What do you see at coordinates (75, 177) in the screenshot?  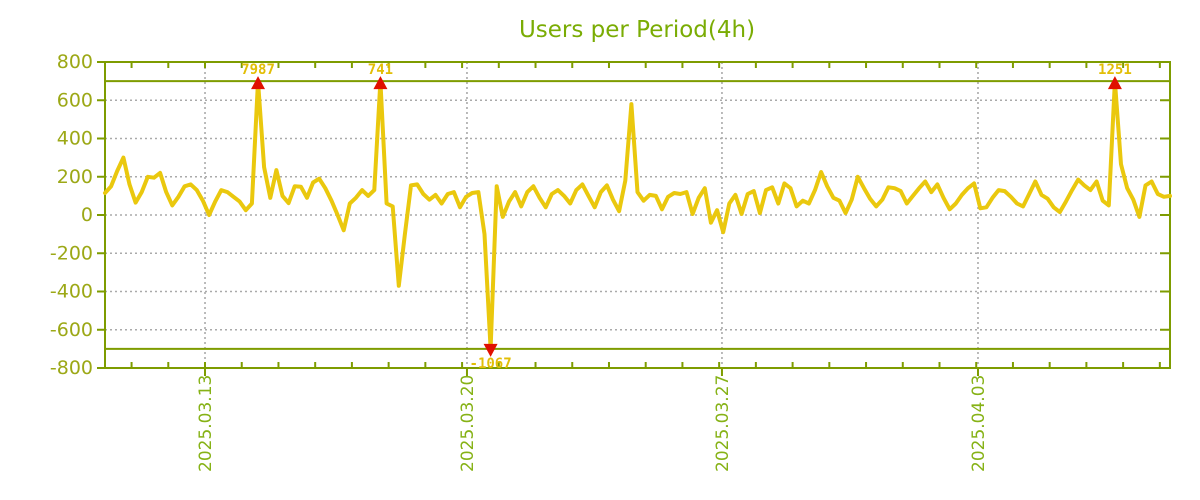 I see `y-tick-label: 200` at bounding box center [75, 177].